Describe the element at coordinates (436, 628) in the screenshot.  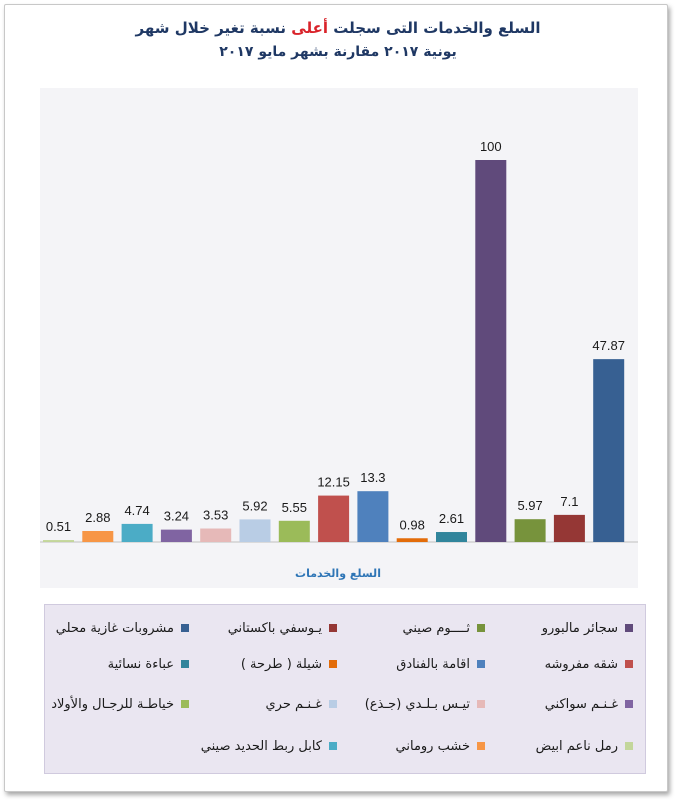
I see `legend-label: ثــــوم صيني` at that location.